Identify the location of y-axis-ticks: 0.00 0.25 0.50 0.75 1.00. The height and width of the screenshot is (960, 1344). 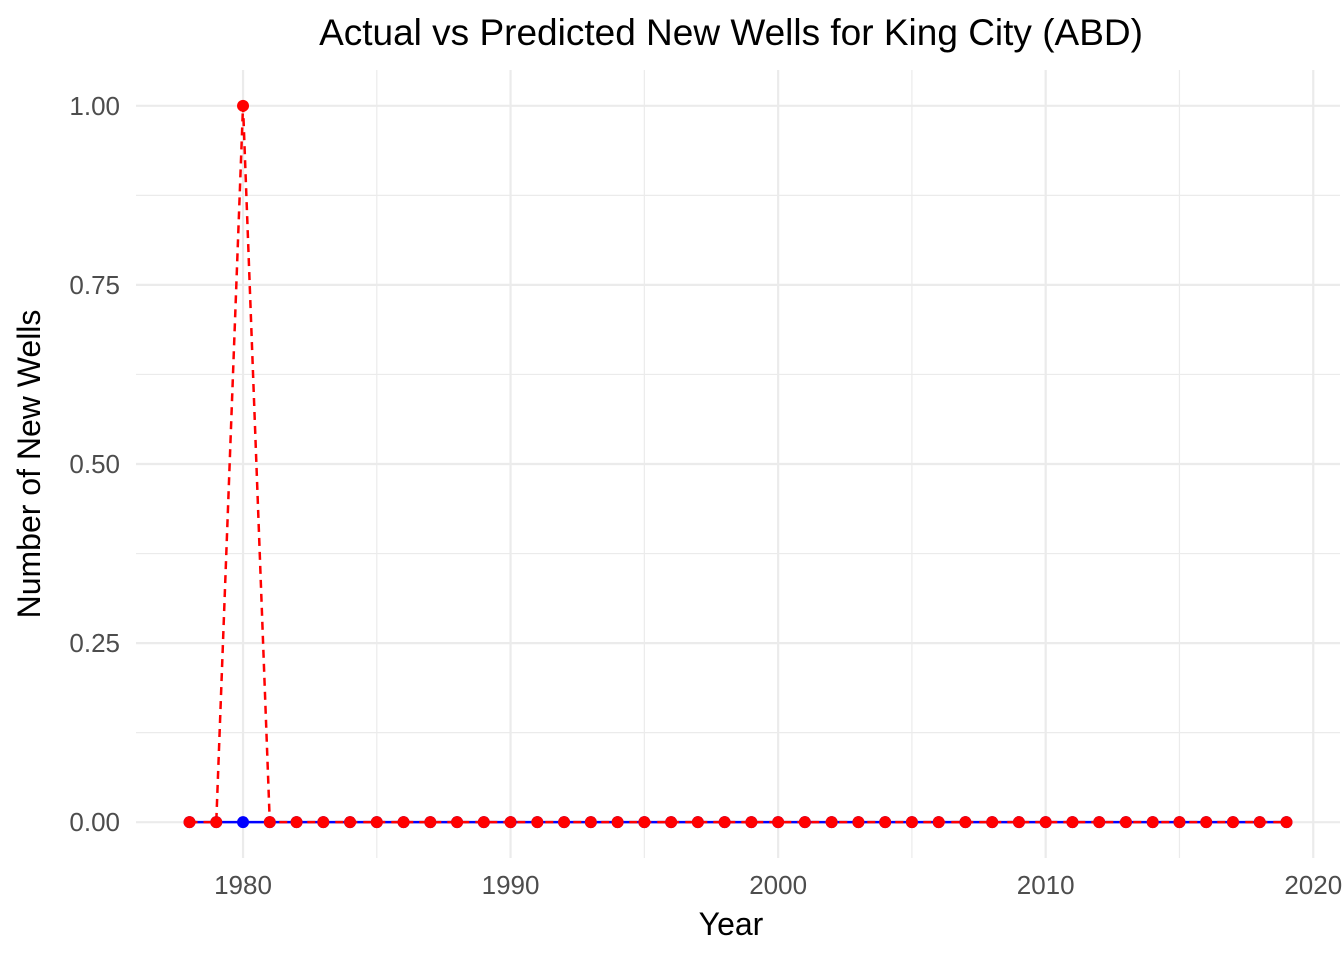
(94, 464).